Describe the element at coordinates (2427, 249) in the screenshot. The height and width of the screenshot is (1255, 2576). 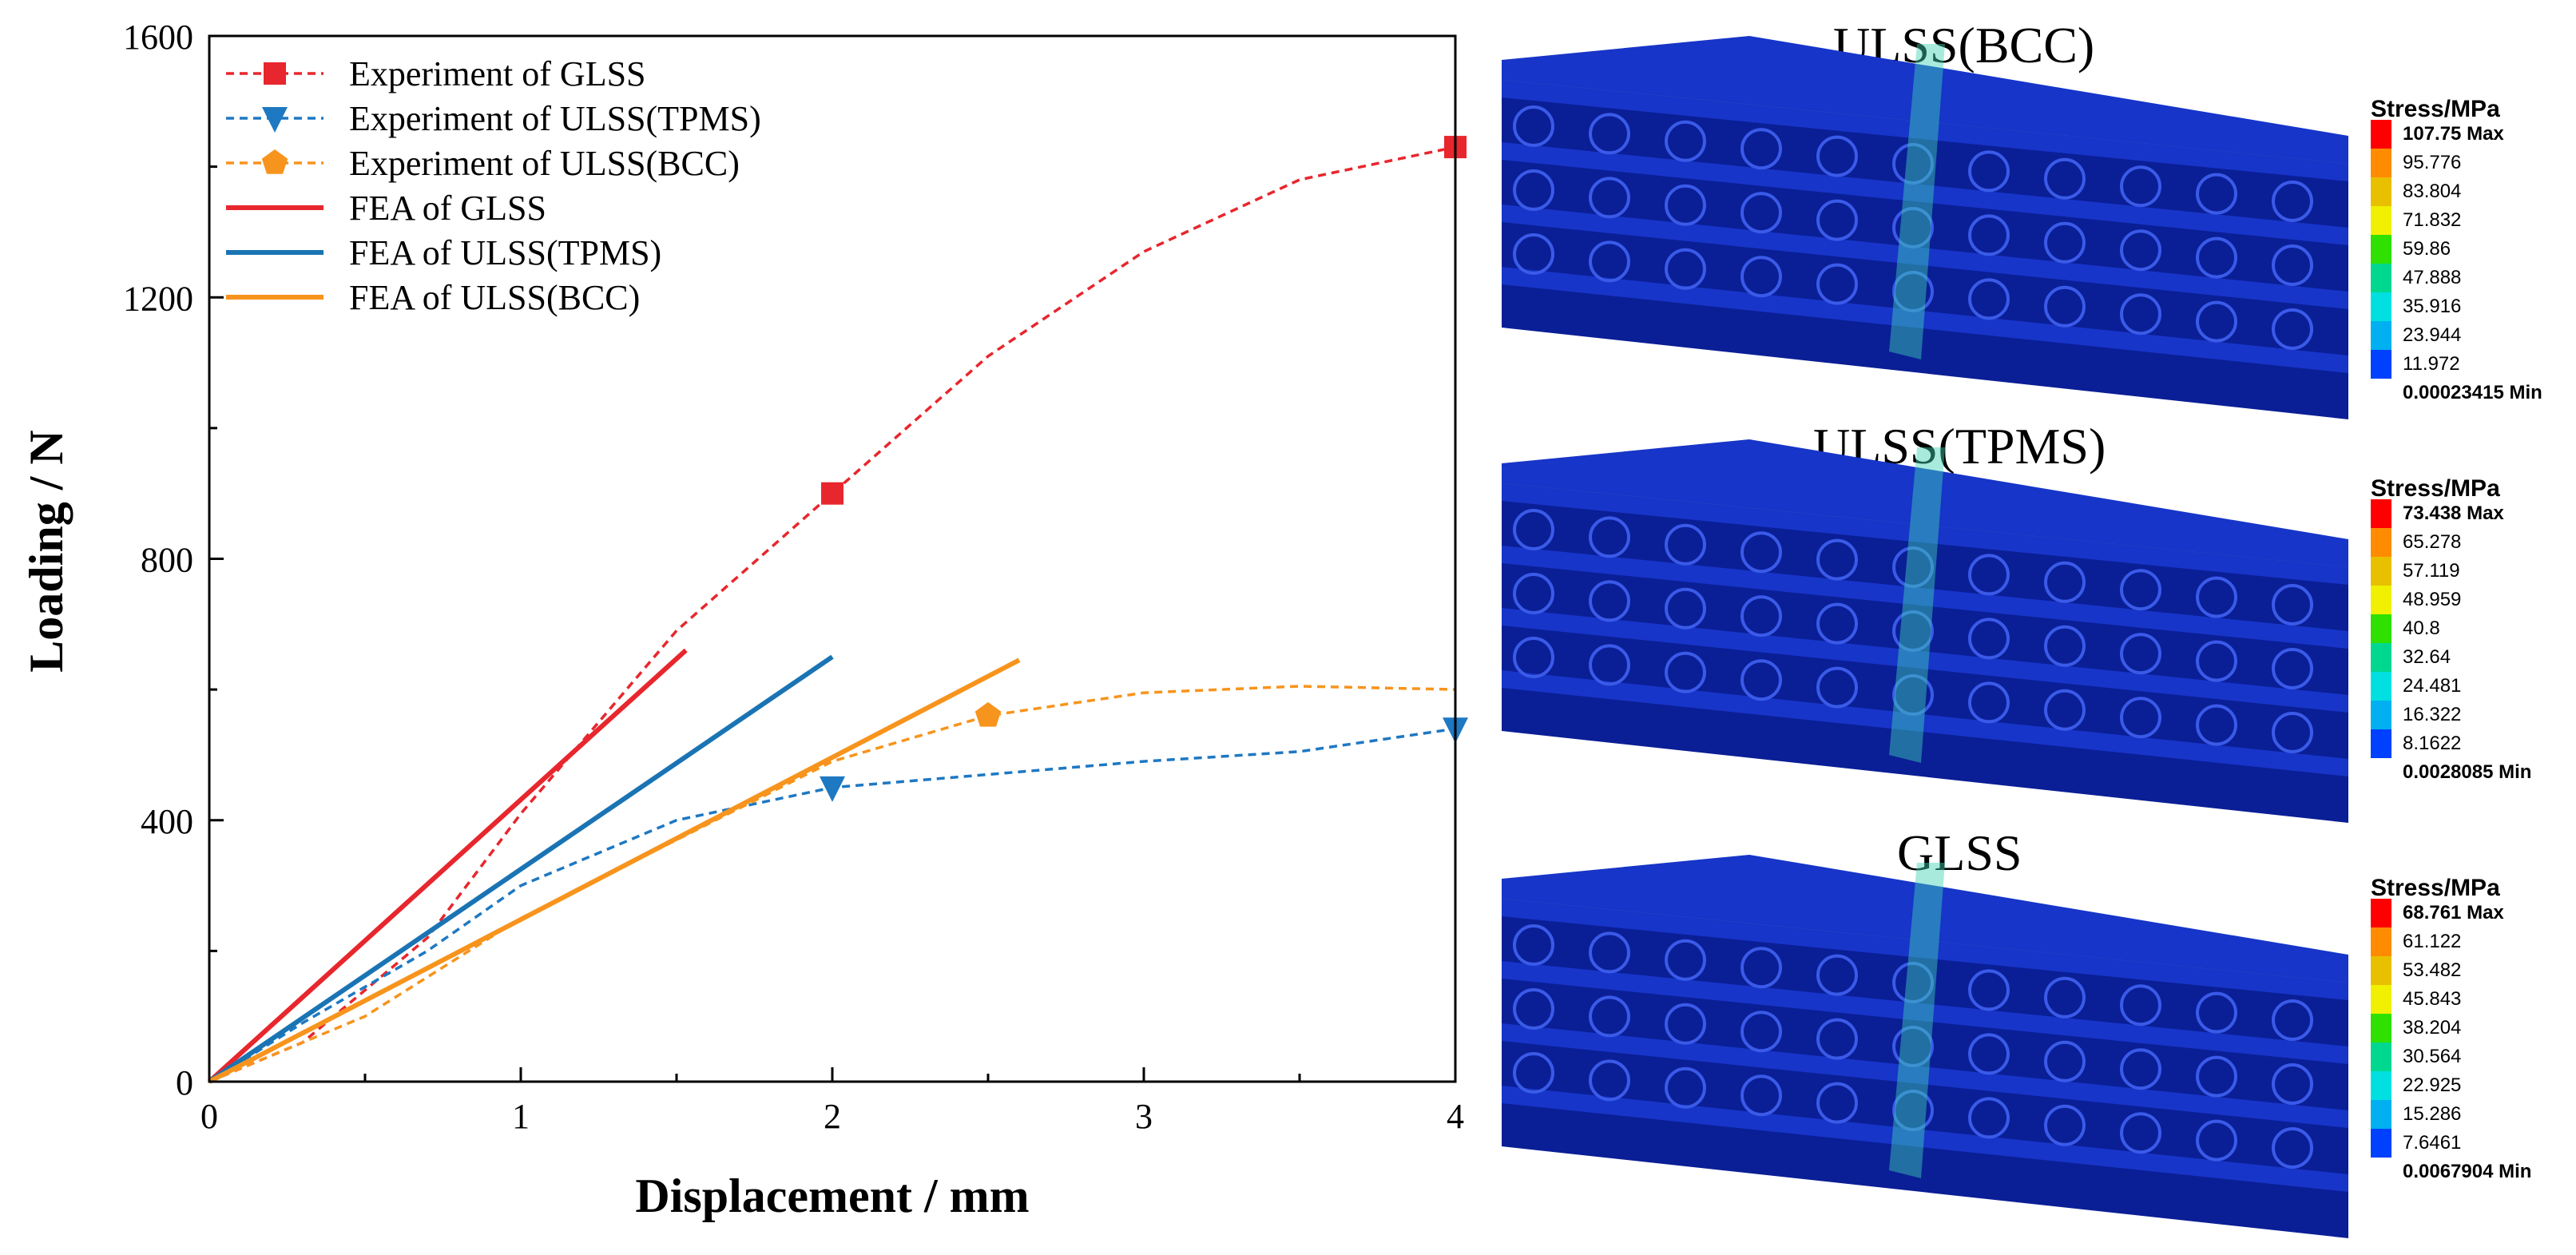
I see `legend-value: 59.86` at that location.